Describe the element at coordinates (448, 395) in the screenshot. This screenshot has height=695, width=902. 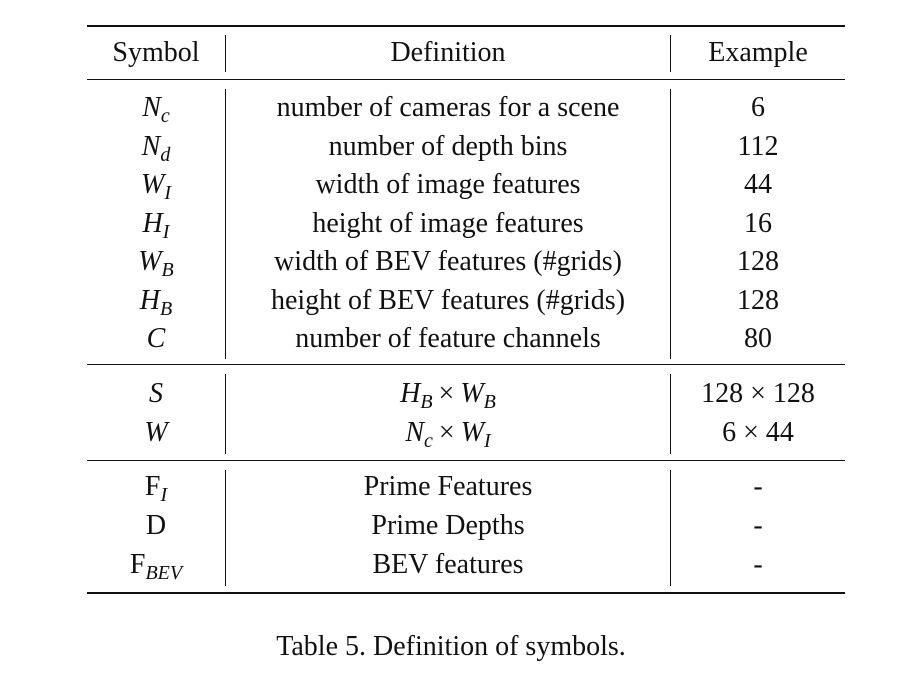
I see `row-definition: HB × WB` at that location.